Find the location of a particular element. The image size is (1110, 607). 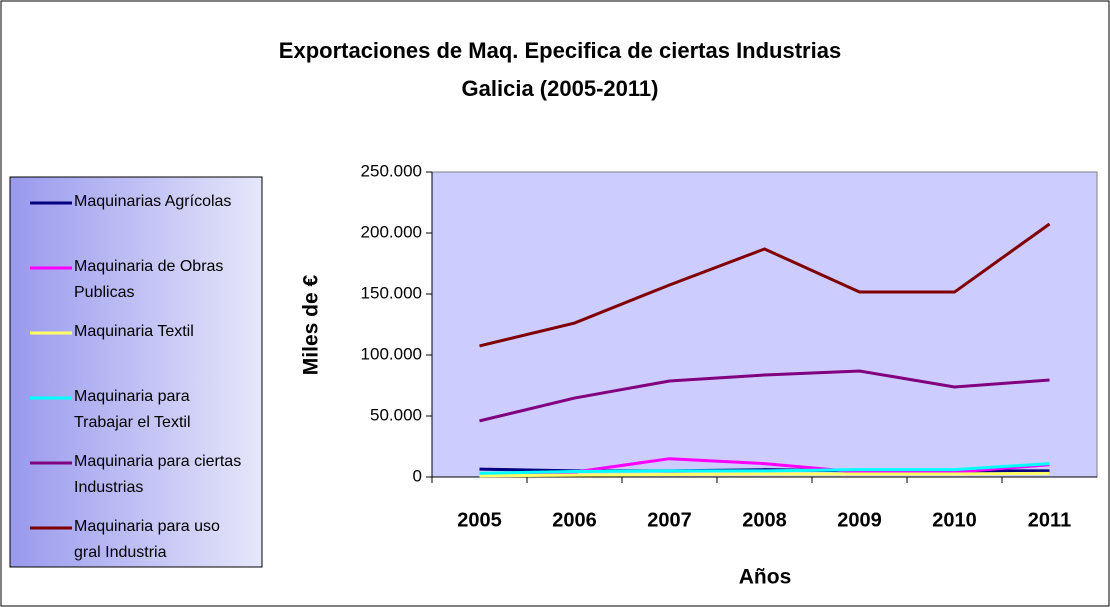

x-tick-label: 2009 is located at coordinates (859, 520).